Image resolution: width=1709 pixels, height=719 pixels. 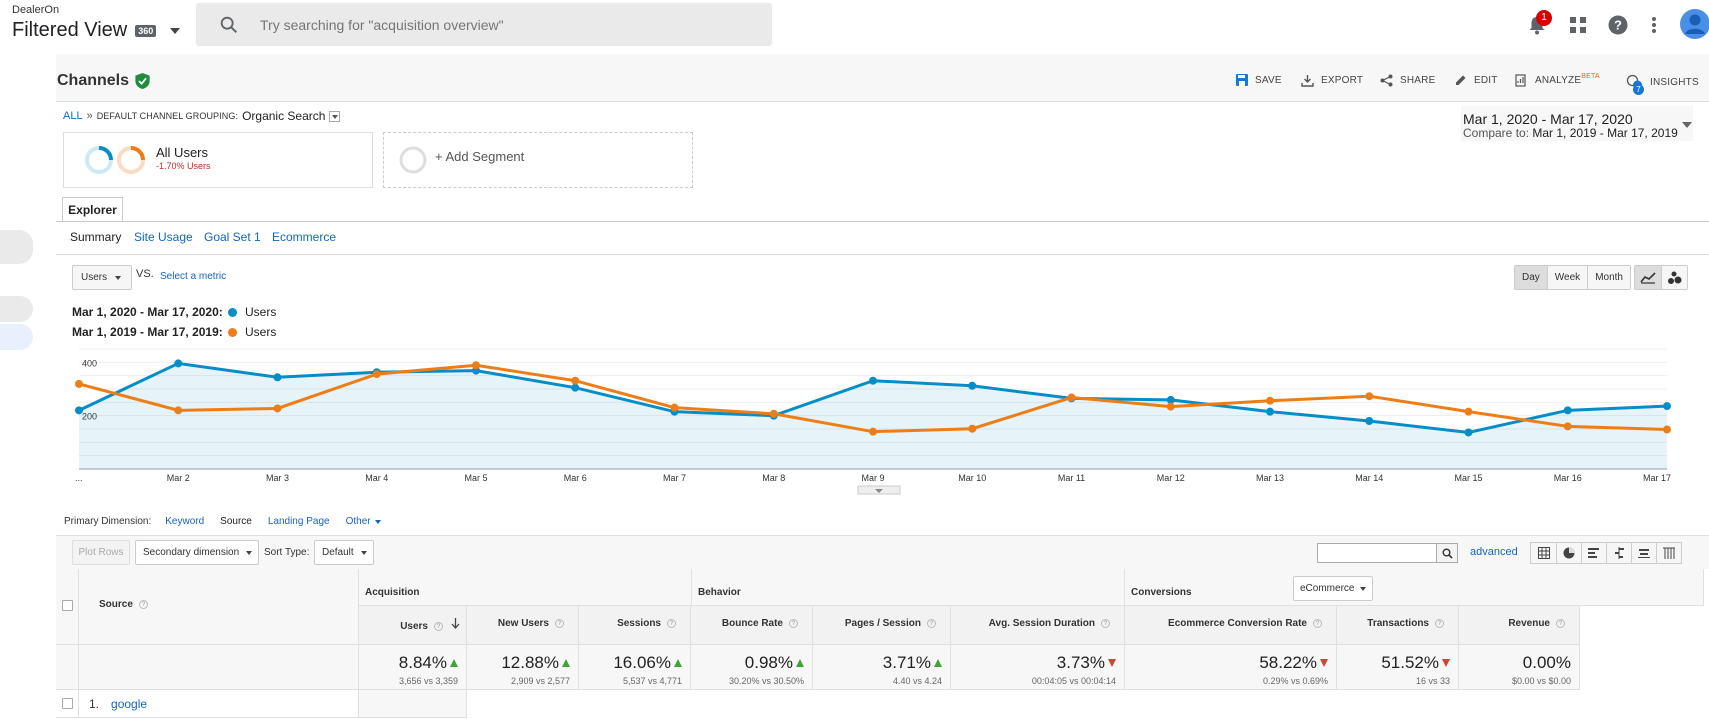 I want to click on column-header-pages-session: Pages / Session?, so click(x=882, y=625).